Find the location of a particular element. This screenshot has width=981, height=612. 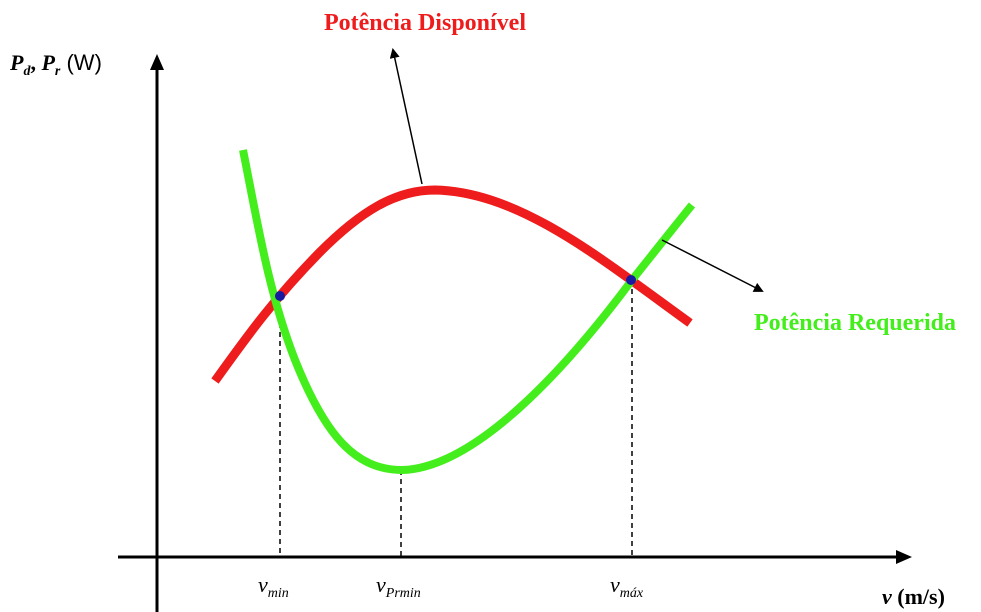

marker-label: vmáx is located at coordinates (627, 586).